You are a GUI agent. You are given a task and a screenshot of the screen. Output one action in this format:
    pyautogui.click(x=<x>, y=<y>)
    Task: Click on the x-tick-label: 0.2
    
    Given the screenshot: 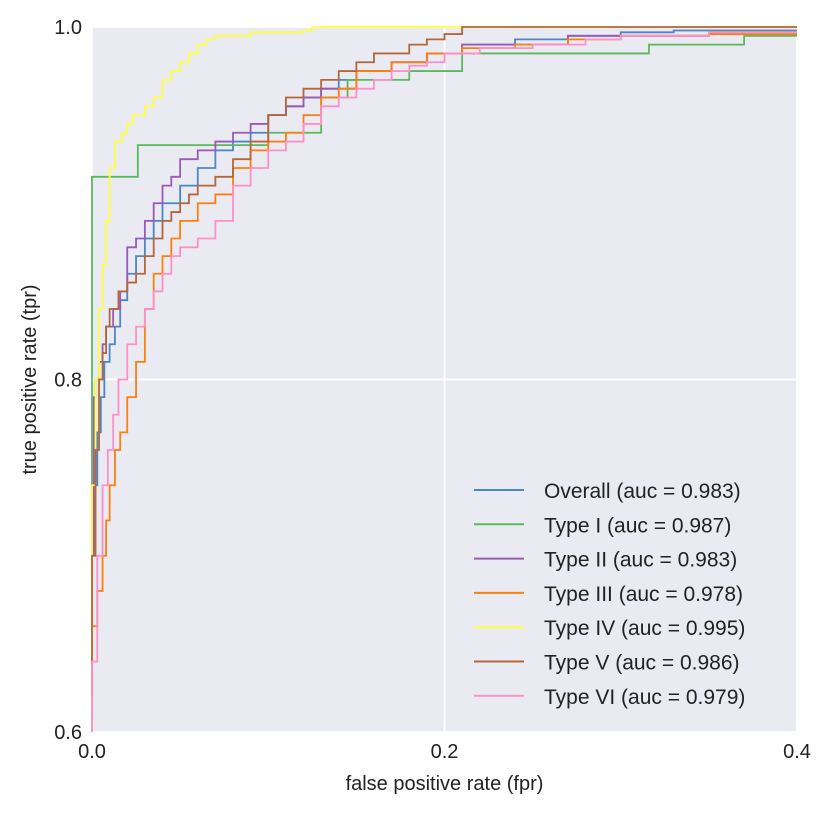 What is the action you would take?
    pyautogui.click(x=445, y=752)
    